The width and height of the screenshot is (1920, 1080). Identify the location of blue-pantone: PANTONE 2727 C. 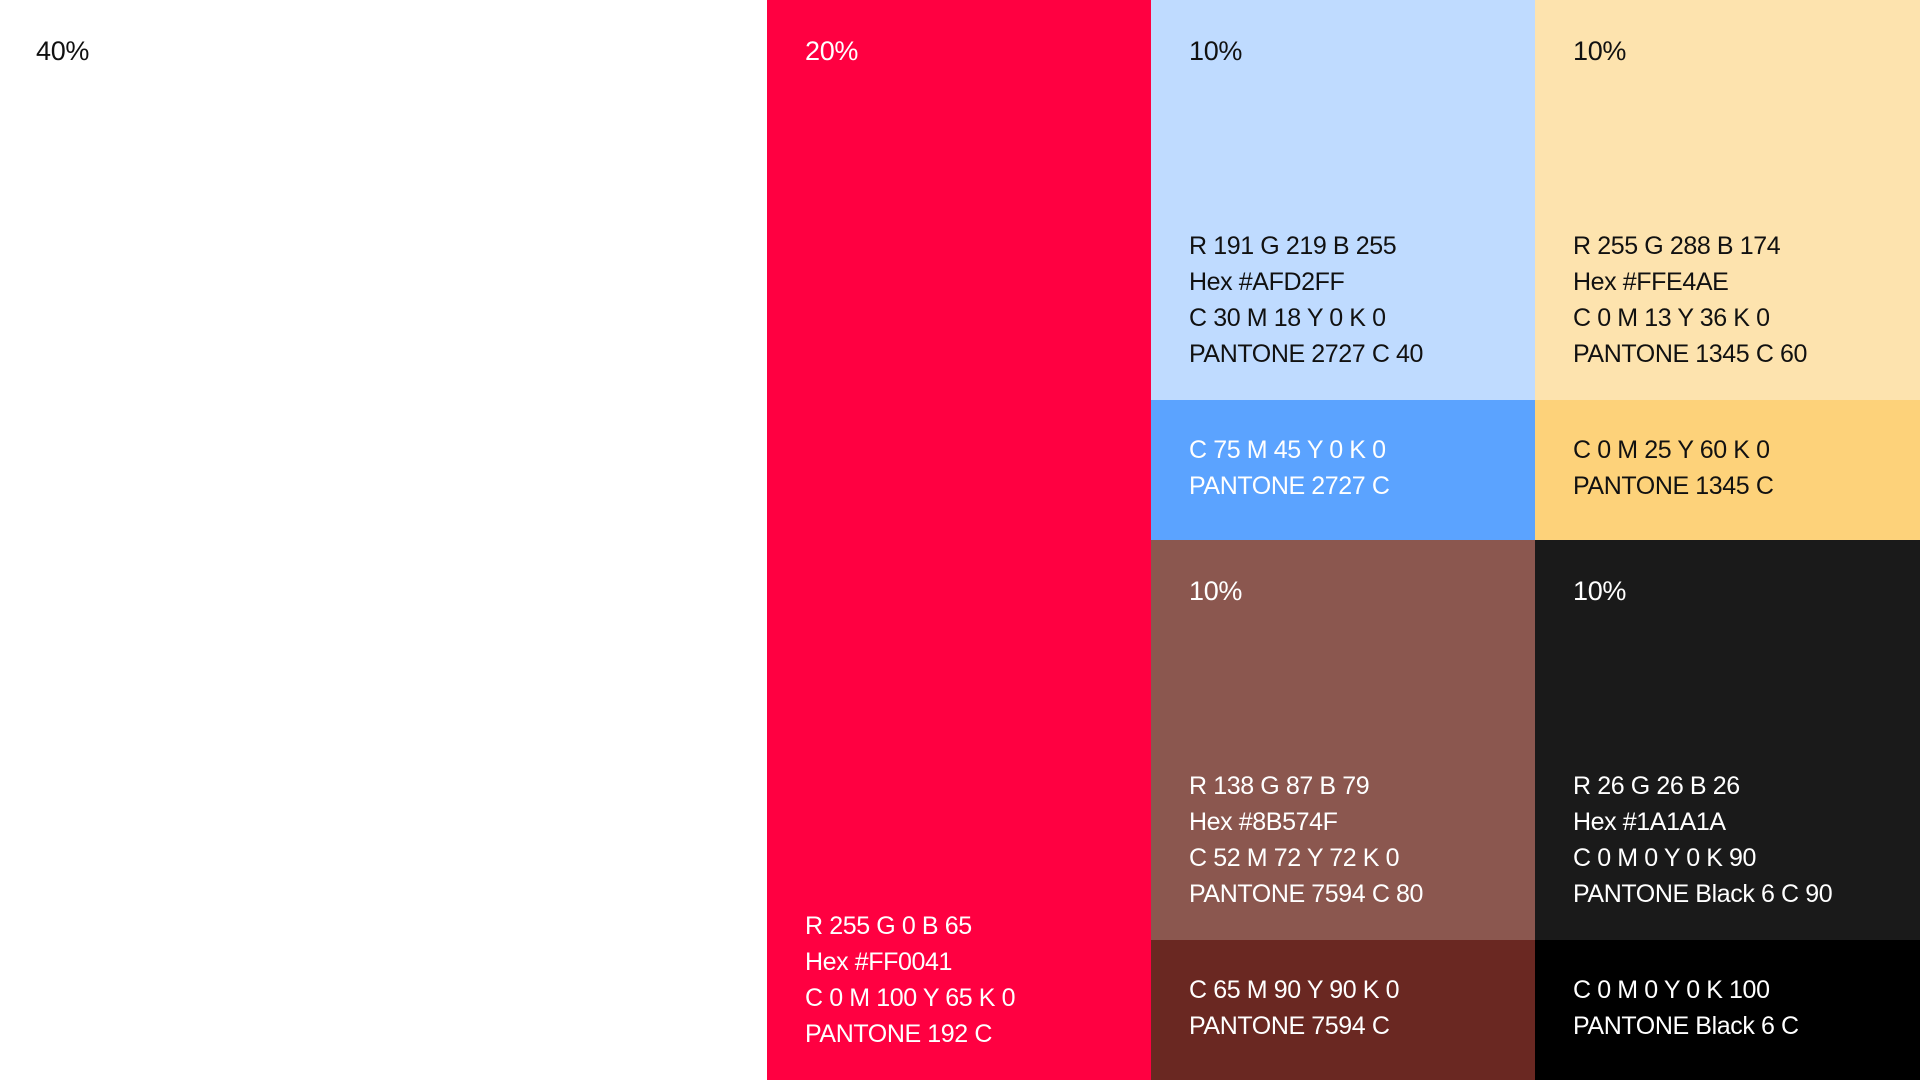
(1289, 486).